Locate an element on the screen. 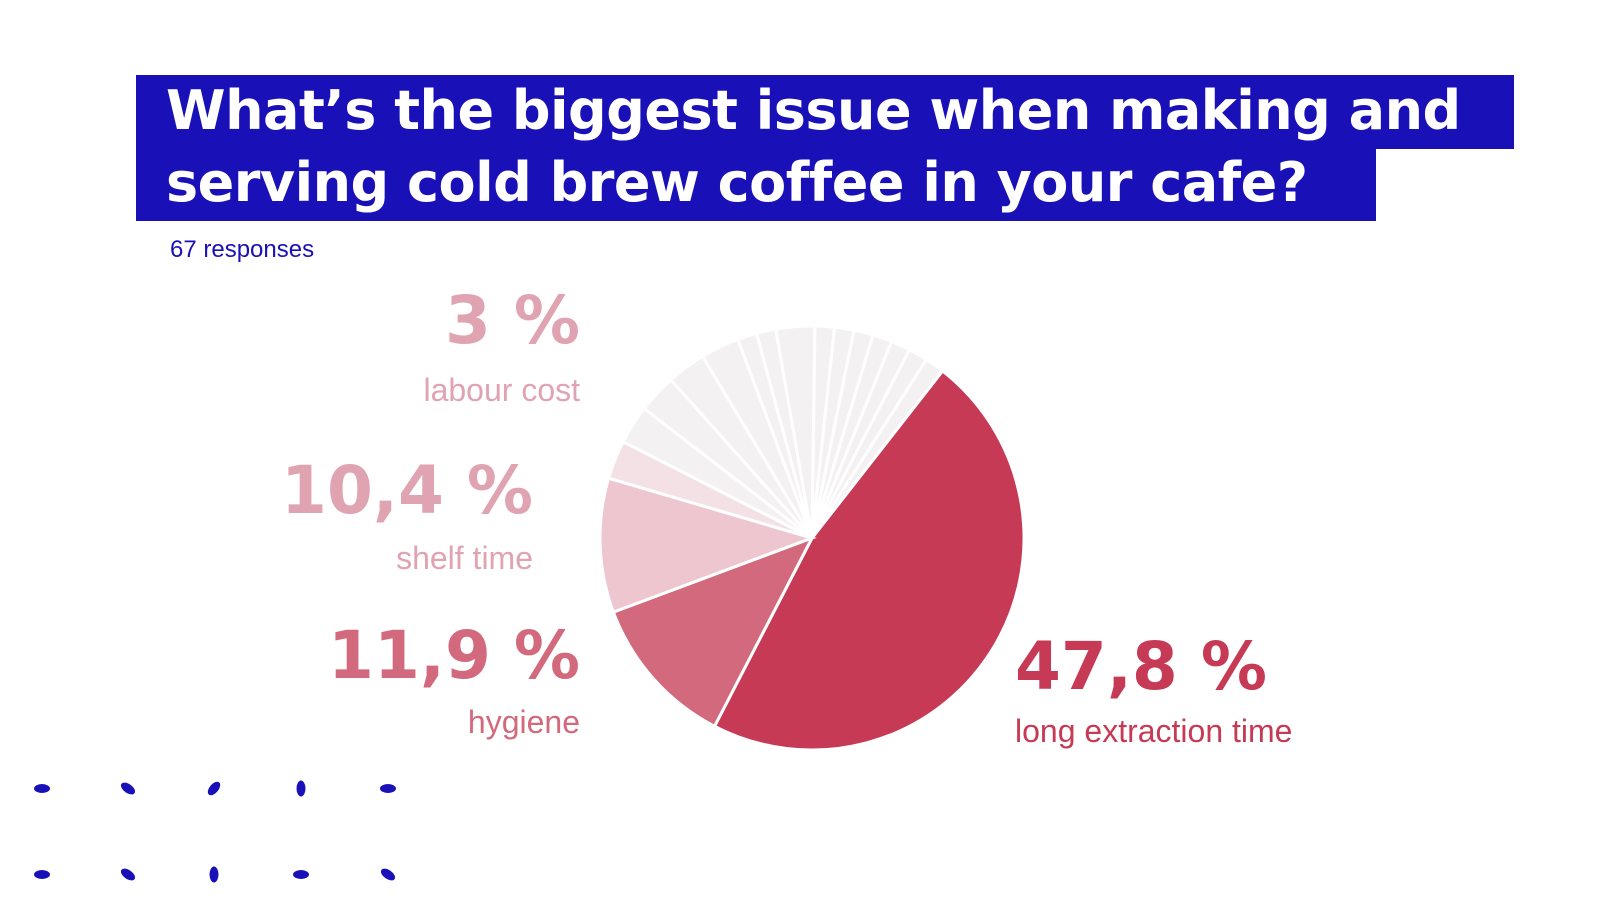 The height and width of the screenshot is (900, 1600). long-extraction-label: long extraction time is located at coordinates (1154, 731).